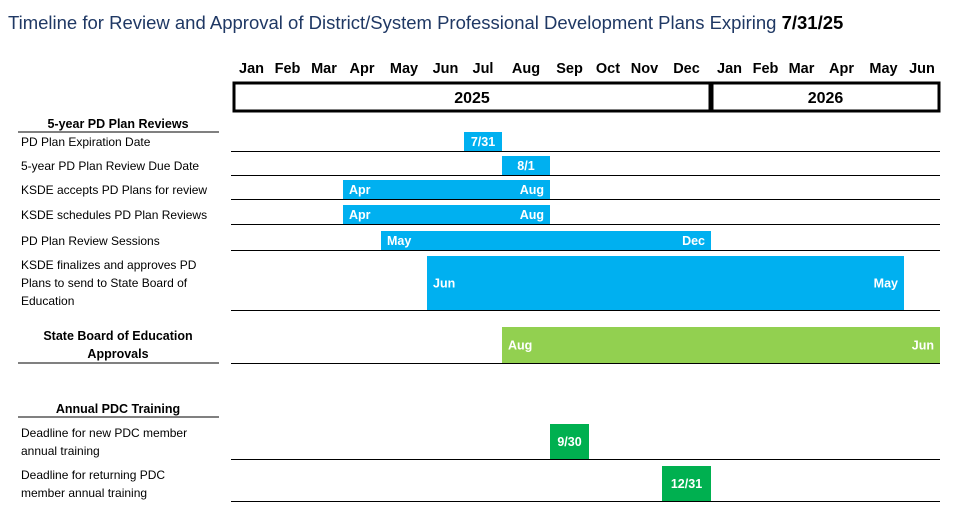 The image size is (956, 521). What do you see at coordinates (569, 69) in the screenshot?
I see `month-label: Sep` at bounding box center [569, 69].